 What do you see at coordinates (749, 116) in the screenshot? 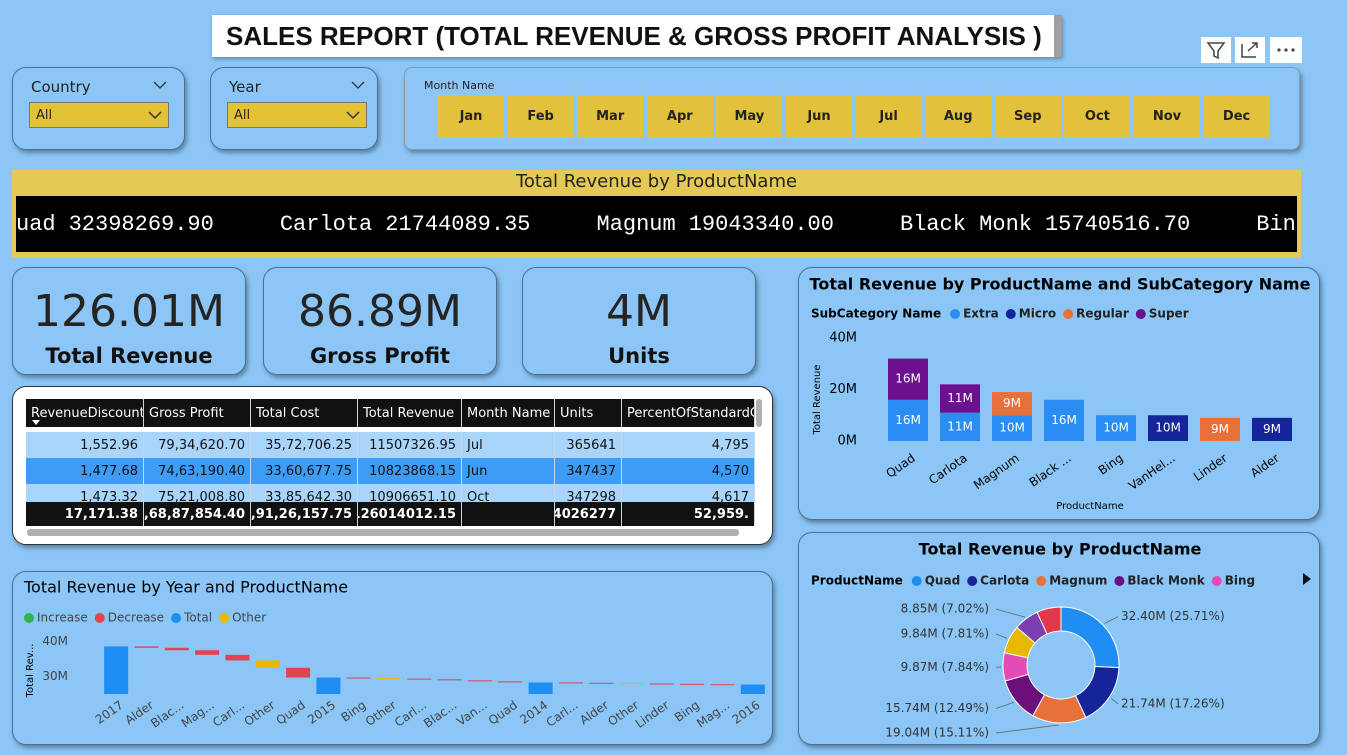
I see `month-button: May` at bounding box center [749, 116].